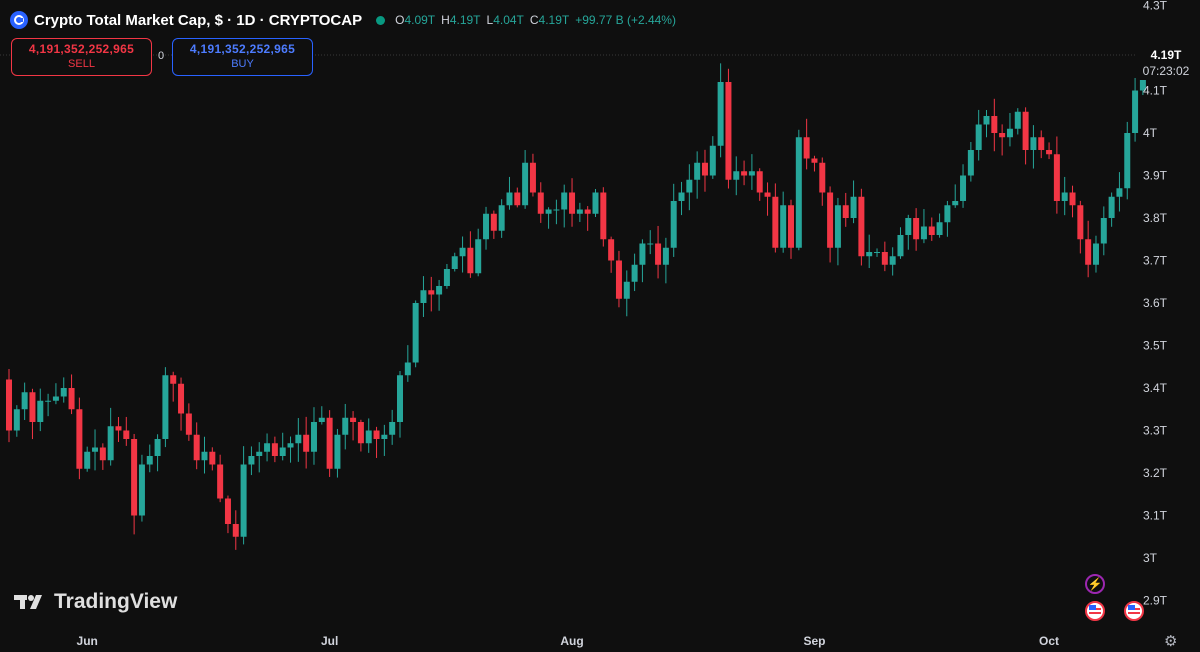 The height and width of the screenshot is (652, 1200). Describe the element at coordinates (242, 49) in the screenshot. I see `buy-price: 4,191,352,252,965` at that location.